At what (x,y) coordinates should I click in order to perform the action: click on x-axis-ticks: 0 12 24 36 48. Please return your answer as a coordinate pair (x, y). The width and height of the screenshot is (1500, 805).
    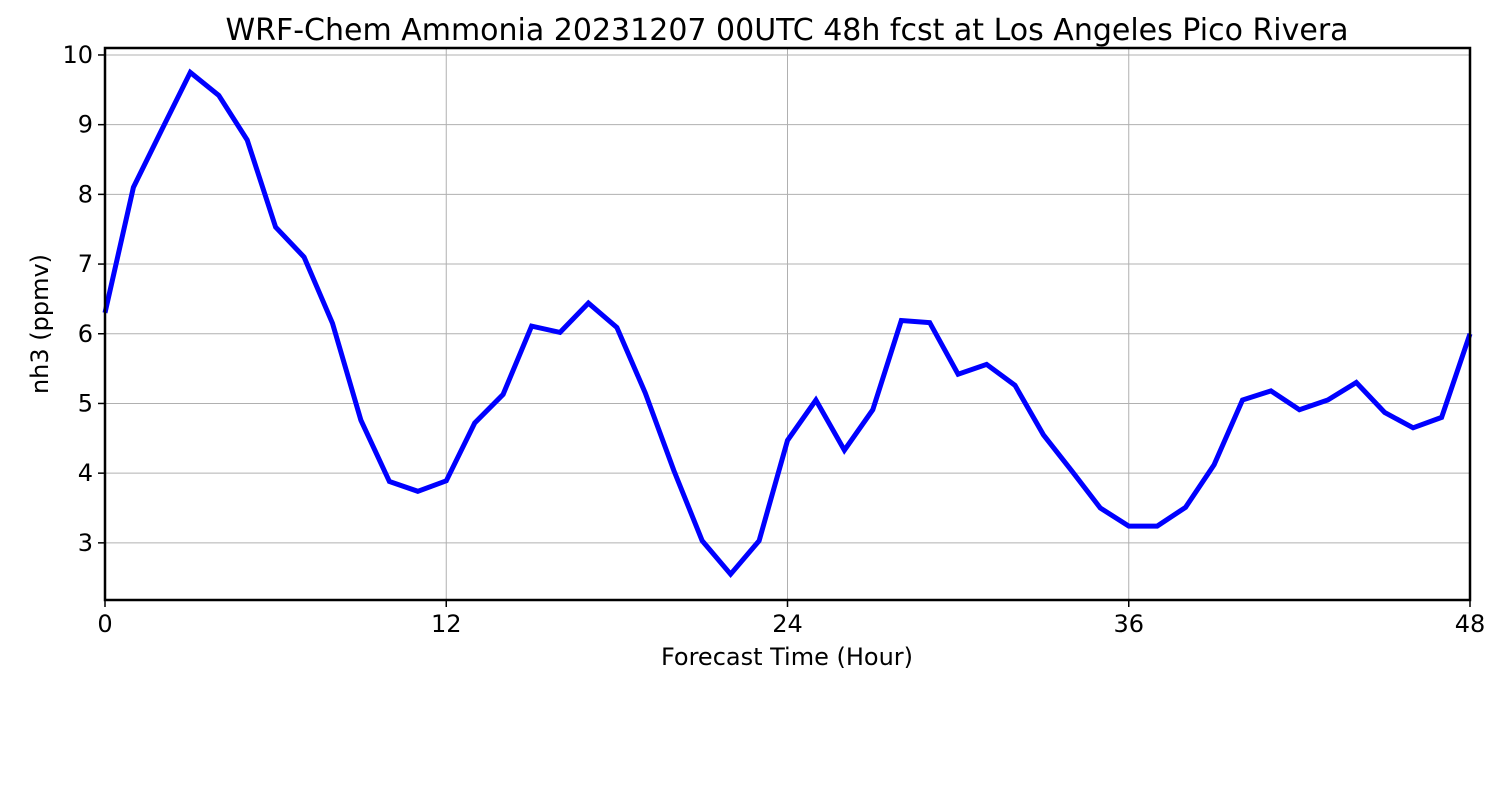
    Looking at the image, I should click on (791, 619).